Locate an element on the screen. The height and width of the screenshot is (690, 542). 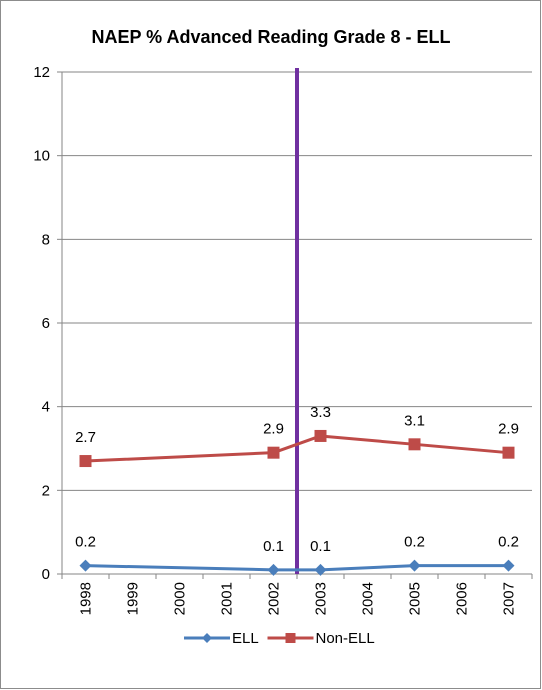
data-label: 3.1 is located at coordinates (414, 420).